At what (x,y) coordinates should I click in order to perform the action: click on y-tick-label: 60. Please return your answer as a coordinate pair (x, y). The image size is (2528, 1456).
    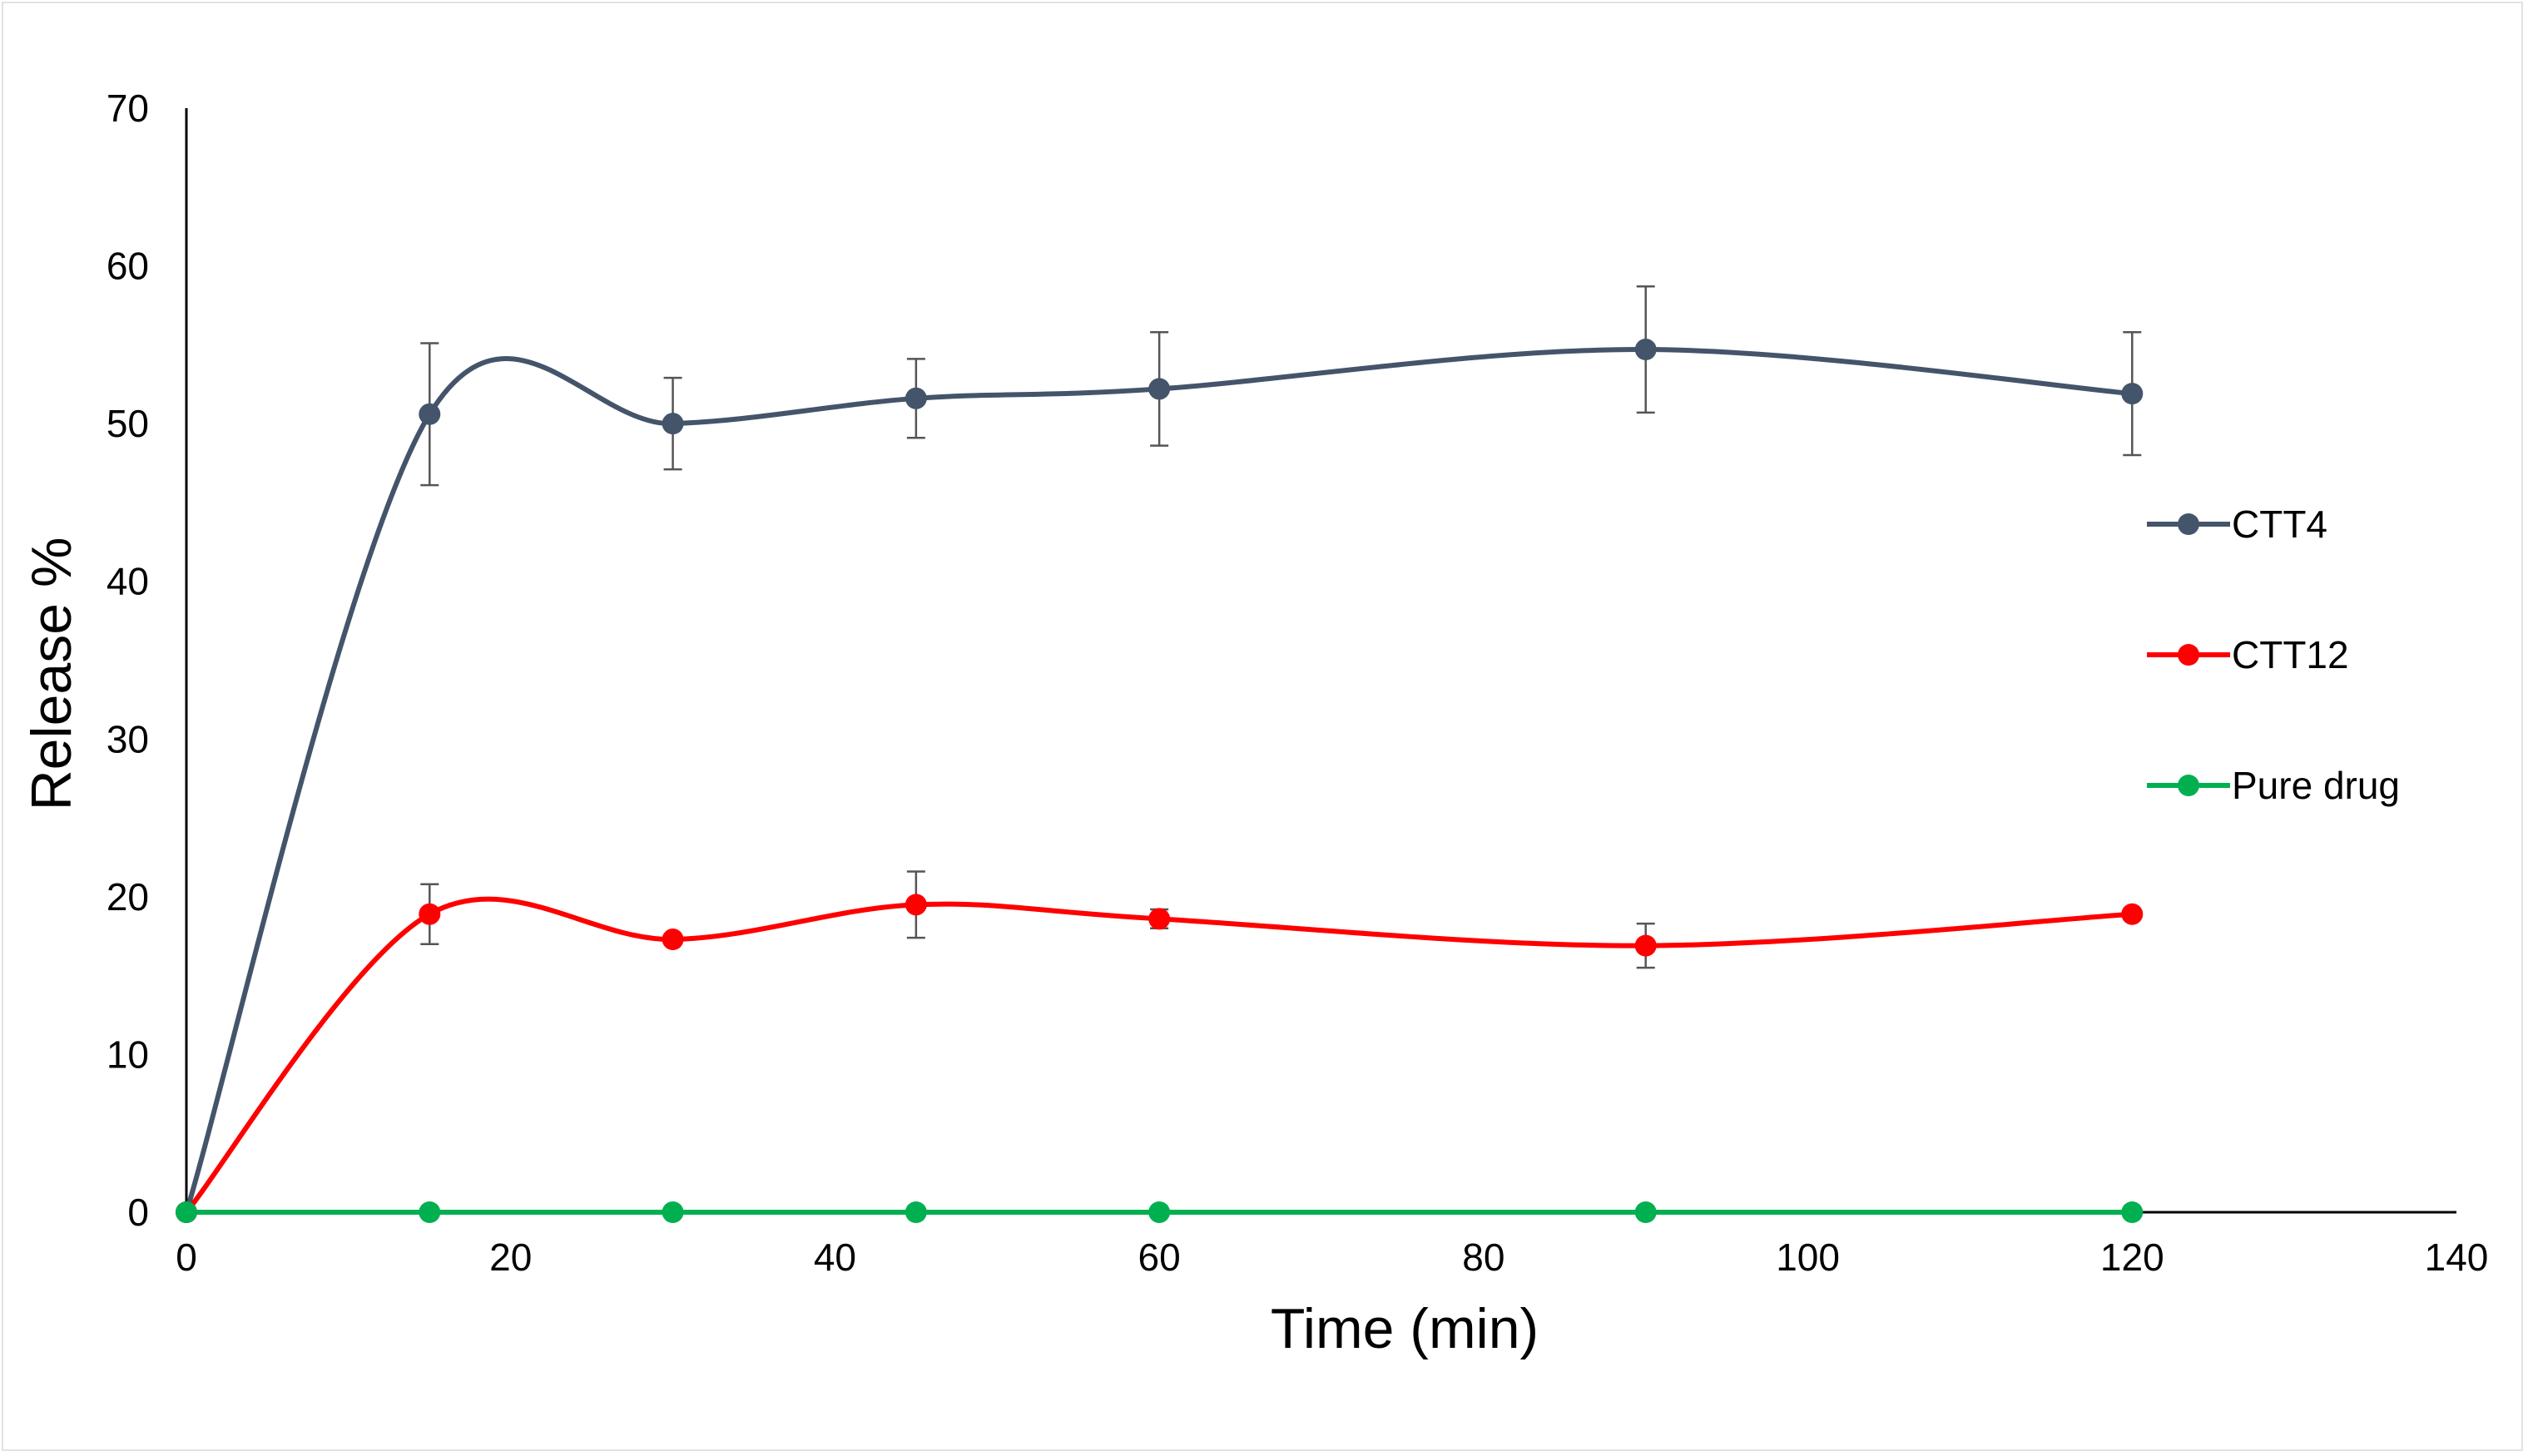
    Looking at the image, I should click on (128, 266).